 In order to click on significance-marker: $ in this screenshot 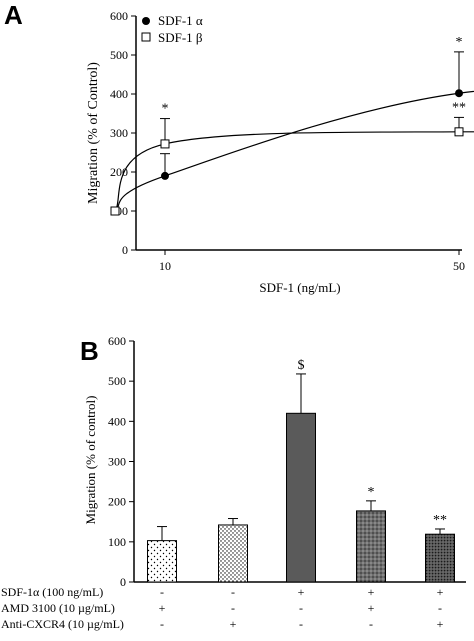, I will do `click(301, 365)`.